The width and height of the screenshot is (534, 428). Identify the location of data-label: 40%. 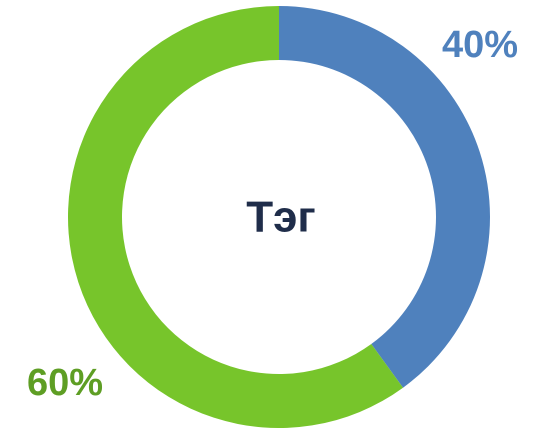
(480, 45).